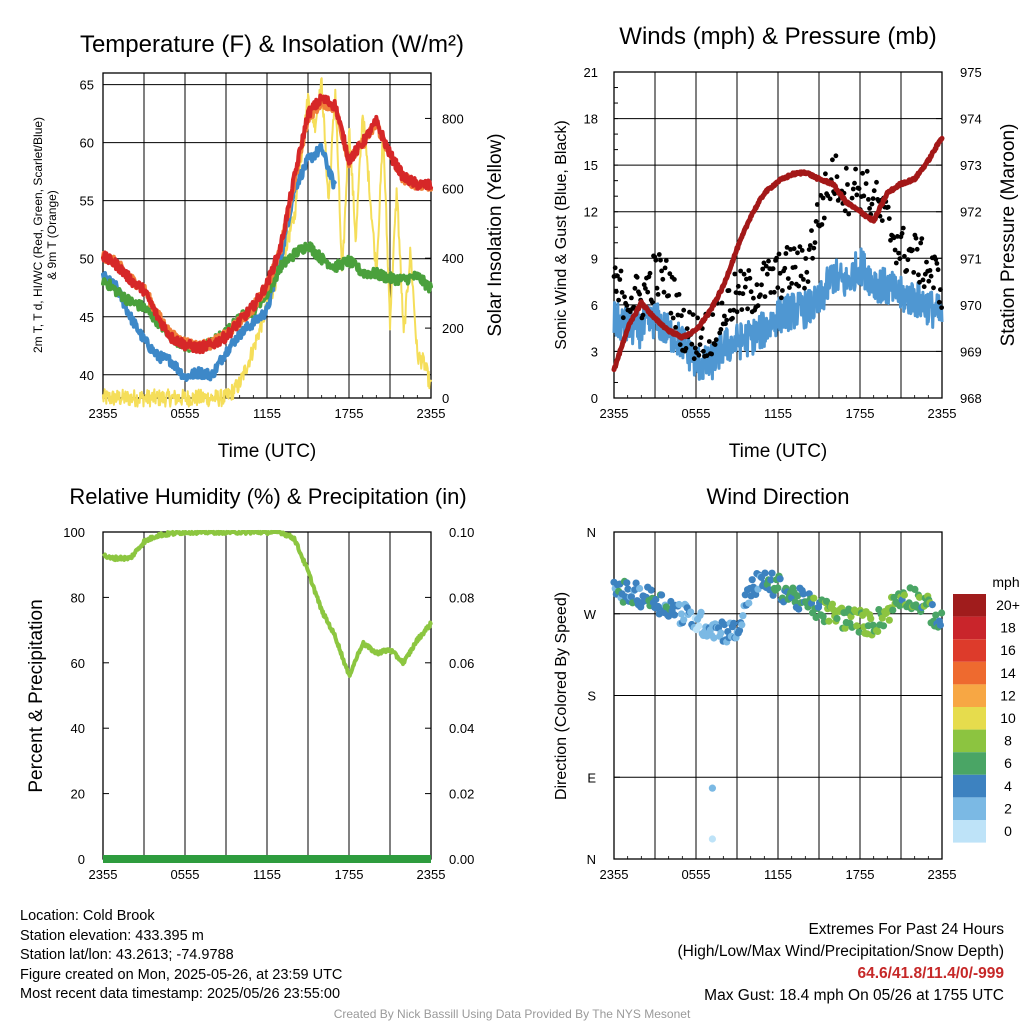  I want to click on y2-tick-label: 972, so click(971, 212).